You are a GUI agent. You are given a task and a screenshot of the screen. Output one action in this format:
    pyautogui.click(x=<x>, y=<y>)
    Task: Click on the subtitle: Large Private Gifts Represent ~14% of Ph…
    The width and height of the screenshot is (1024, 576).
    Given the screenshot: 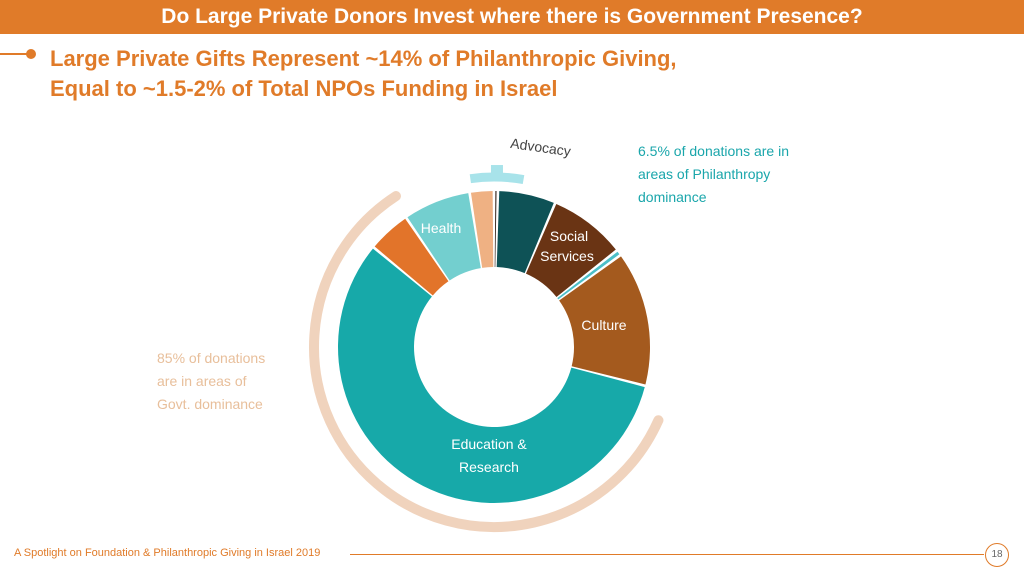 What is the action you would take?
    pyautogui.click(x=363, y=74)
    